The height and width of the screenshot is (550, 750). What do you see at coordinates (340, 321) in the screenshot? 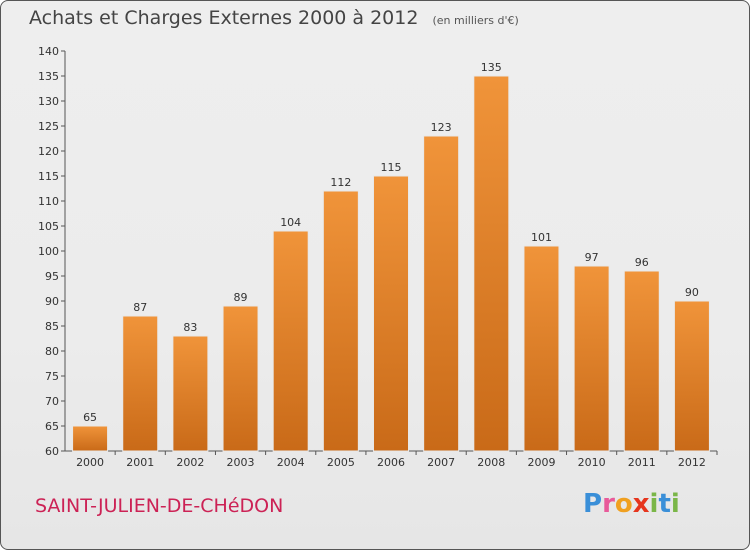
I see `bar-2005` at bounding box center [340, 321].